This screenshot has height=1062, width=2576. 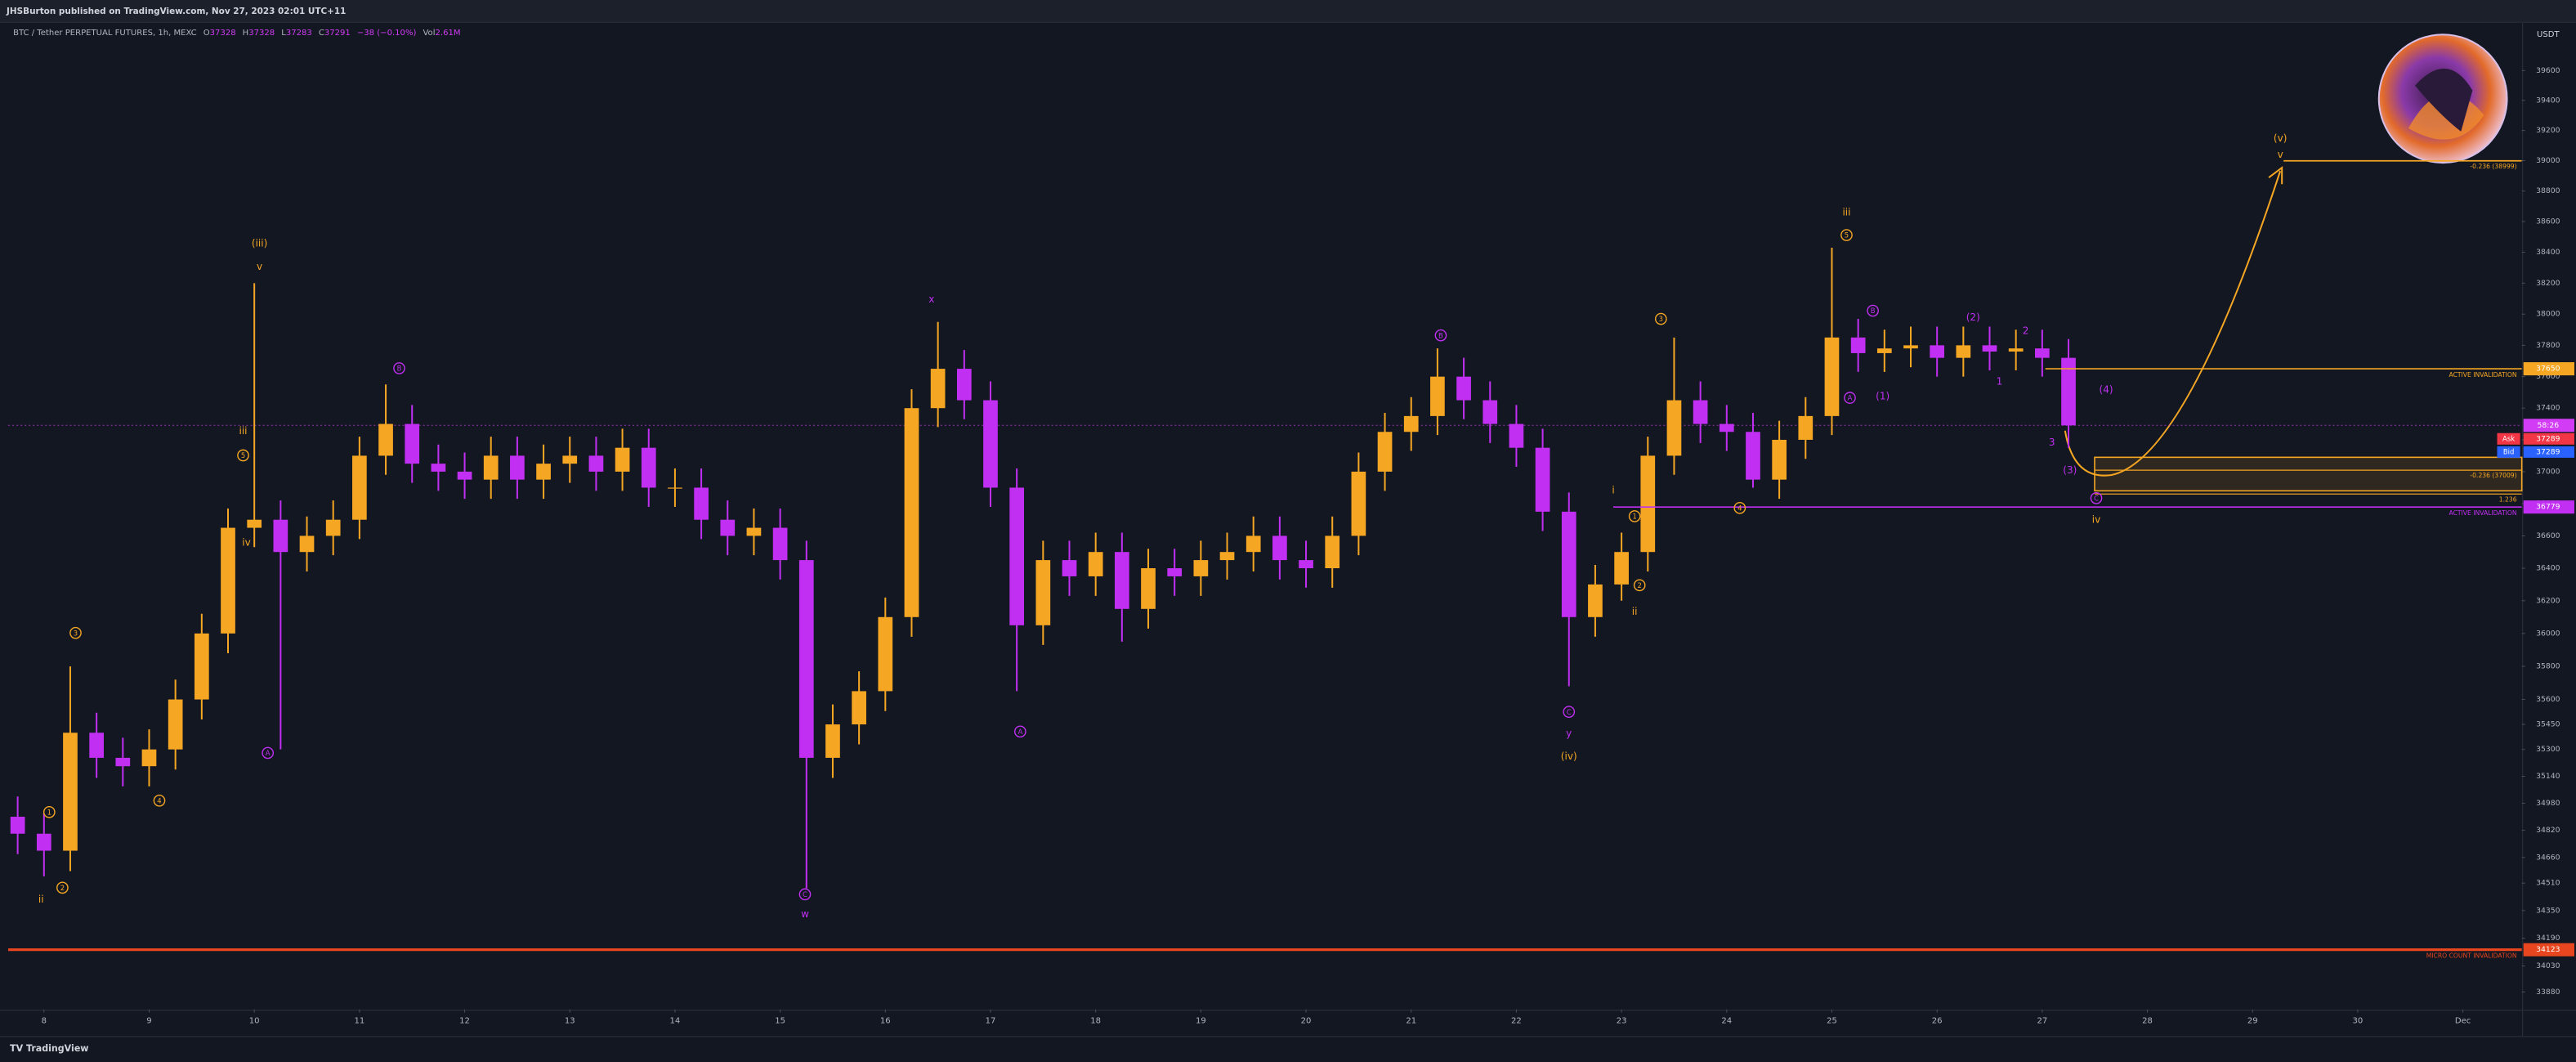 I want to click on y-tick-label: 34820, so click(x=2548, y=830).